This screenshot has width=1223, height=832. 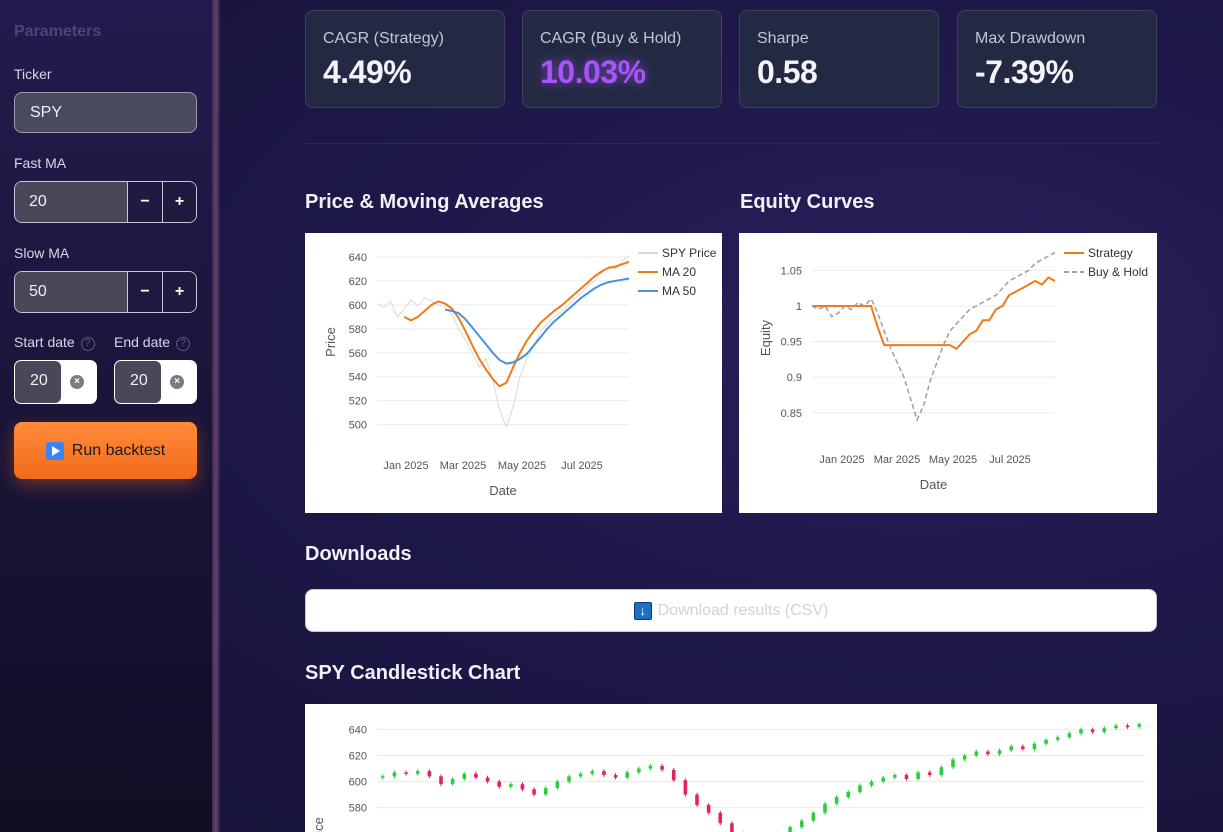 I want to click on metric-value: 4.49%, so click(x=367, y=72).